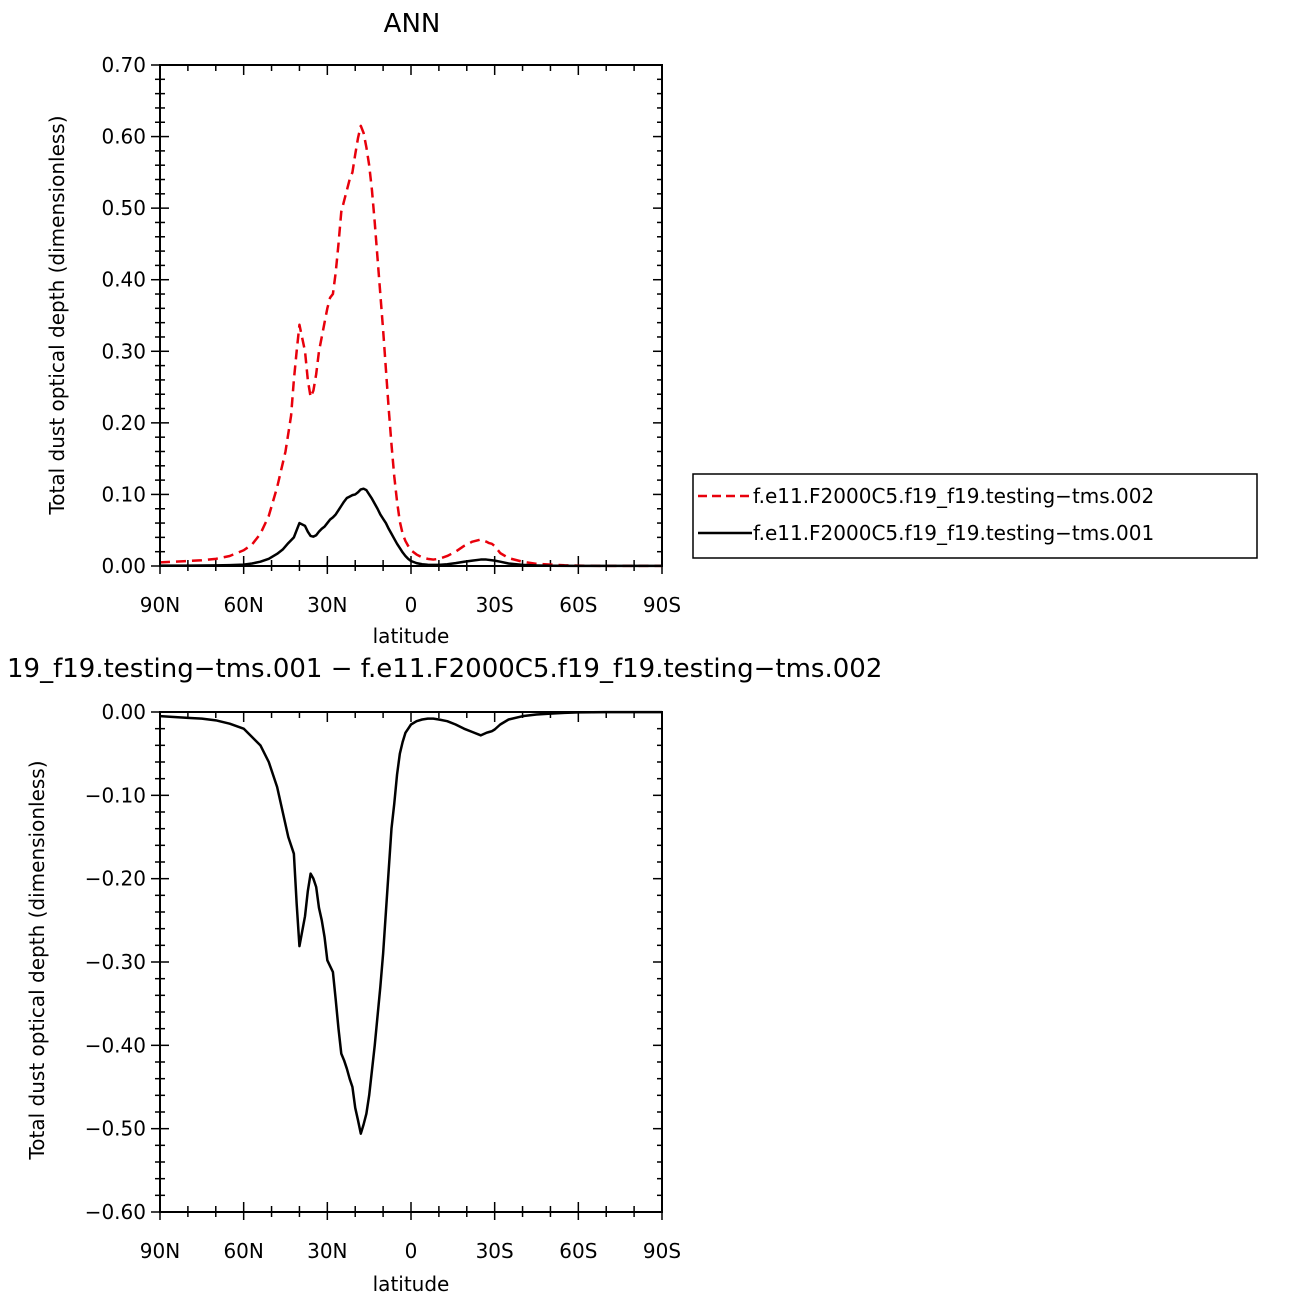  Describe the element at coordinates (412, 24) in the screenshot. I see `top-title: ANN` at that location.